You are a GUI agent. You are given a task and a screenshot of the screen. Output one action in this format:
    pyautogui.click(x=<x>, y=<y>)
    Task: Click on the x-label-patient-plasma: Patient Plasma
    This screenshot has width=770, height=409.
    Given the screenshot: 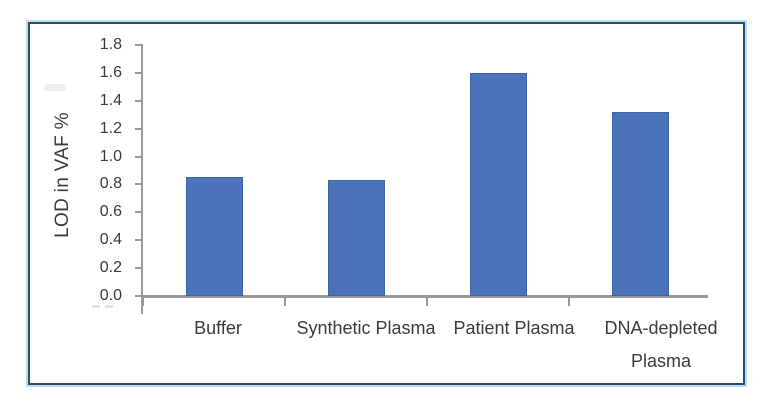 What is the action you would take?
    pyautogui.click(x=514, y=328)
    